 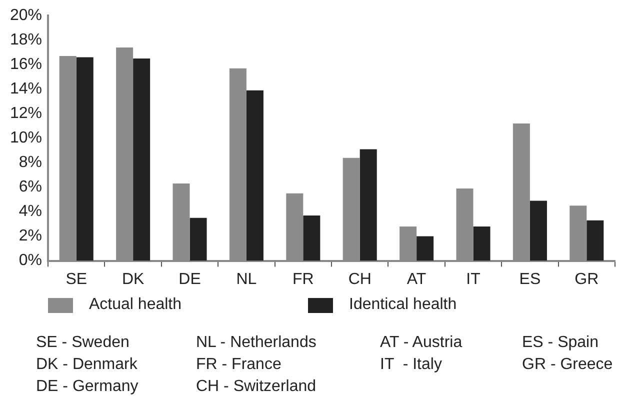 I want to click on y-tick-label: 14%, so click(x=26, y=89).